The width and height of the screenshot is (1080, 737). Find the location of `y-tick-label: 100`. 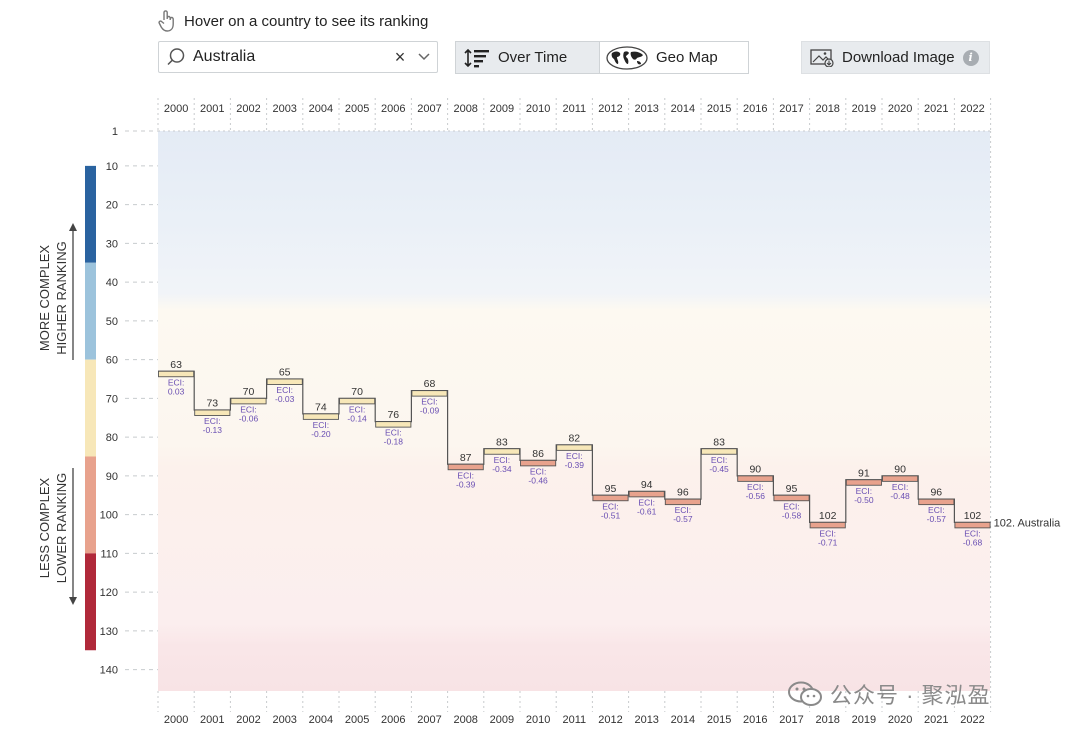

y-tick-label: 100 is located at coordinates (109, 516).